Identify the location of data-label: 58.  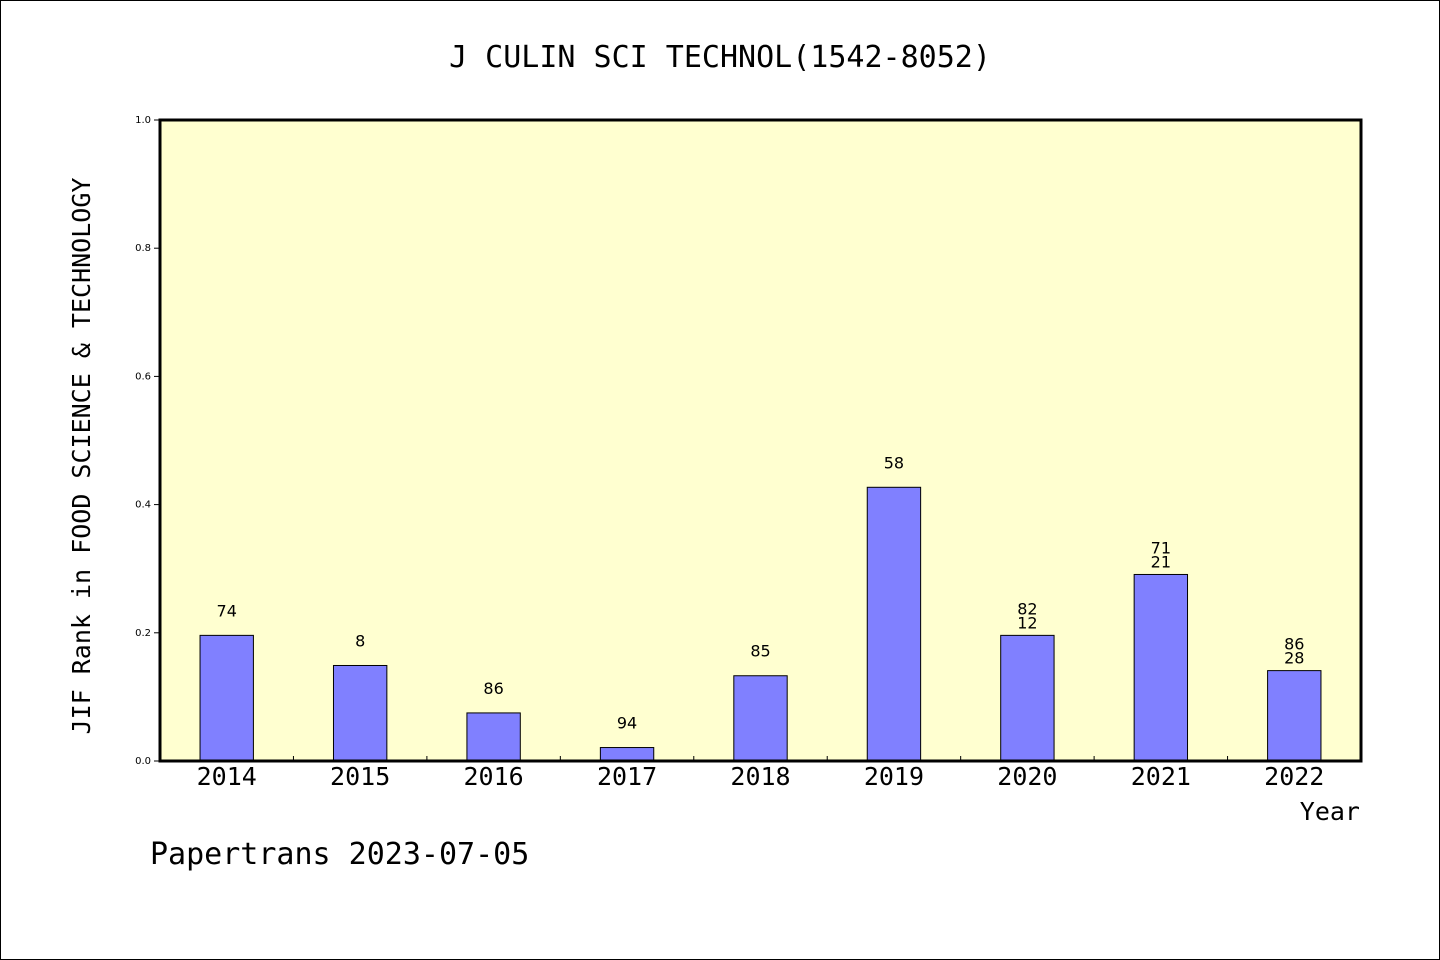
(894, 462).